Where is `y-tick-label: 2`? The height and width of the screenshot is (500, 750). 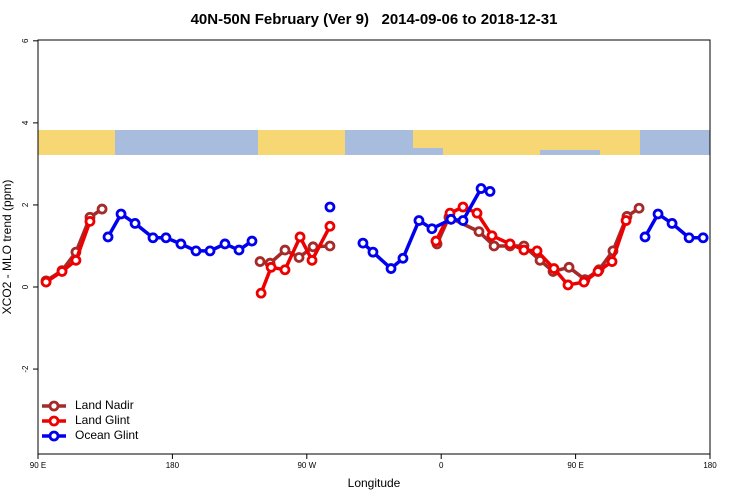
y-tick-label: 2 is located at coordinates (25, 204).